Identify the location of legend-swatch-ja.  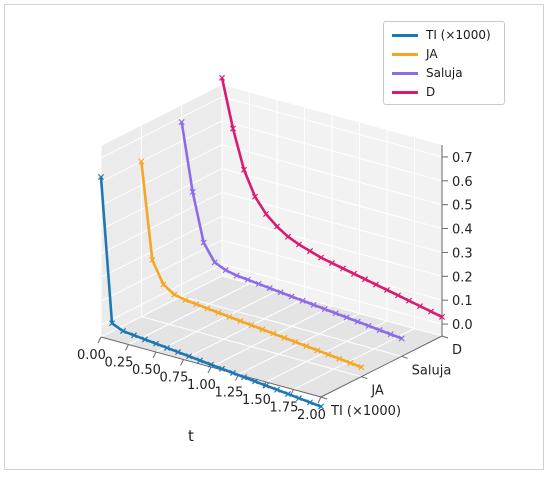
(405, 54).